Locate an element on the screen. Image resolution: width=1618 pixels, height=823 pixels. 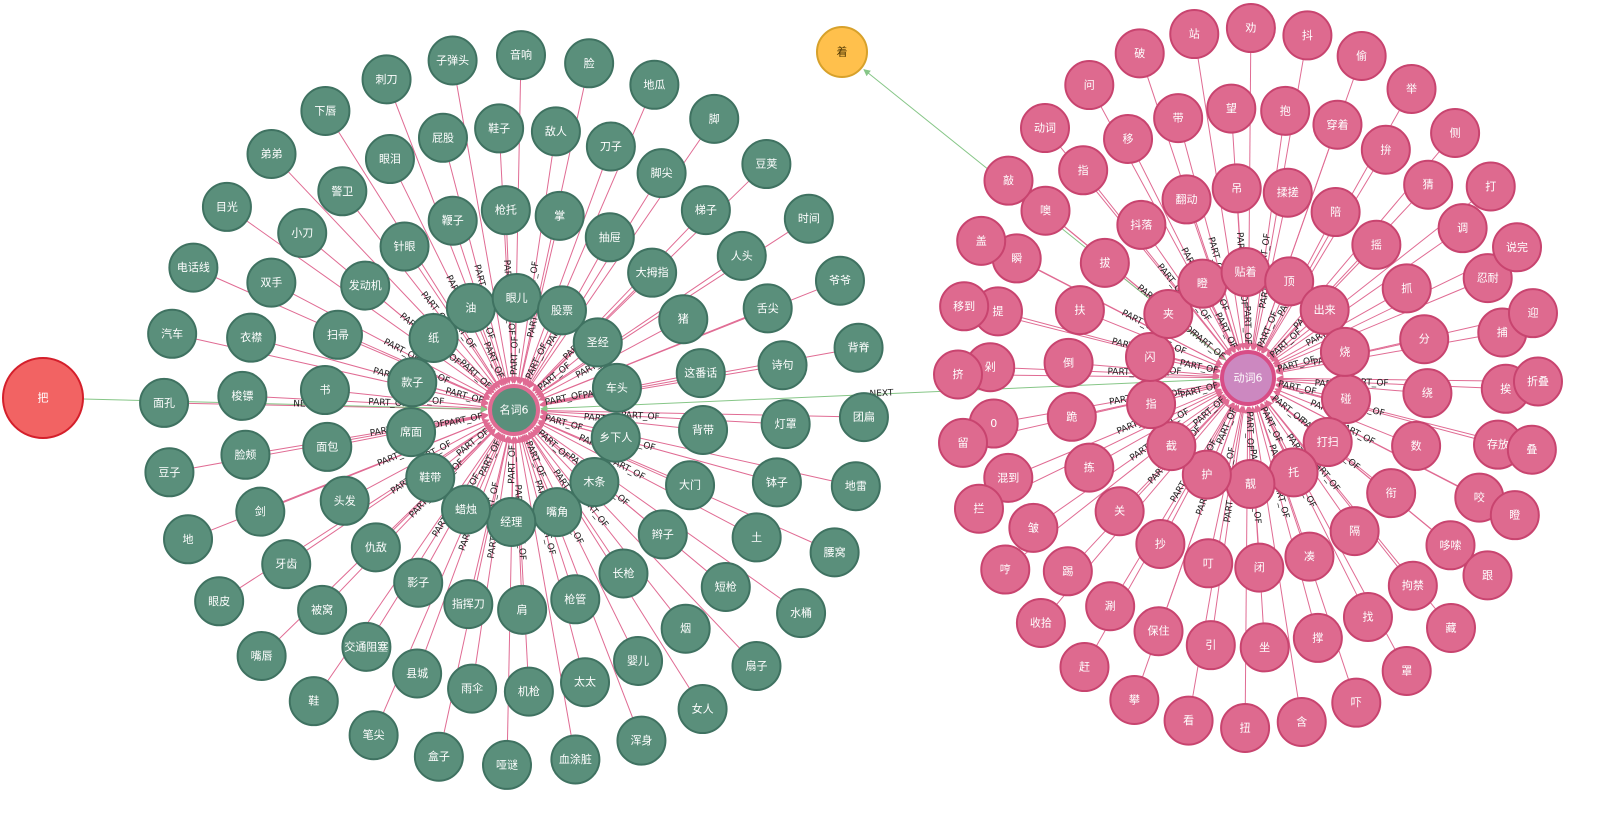
verb-node: 绕 is located at coordinates (1427, 393).